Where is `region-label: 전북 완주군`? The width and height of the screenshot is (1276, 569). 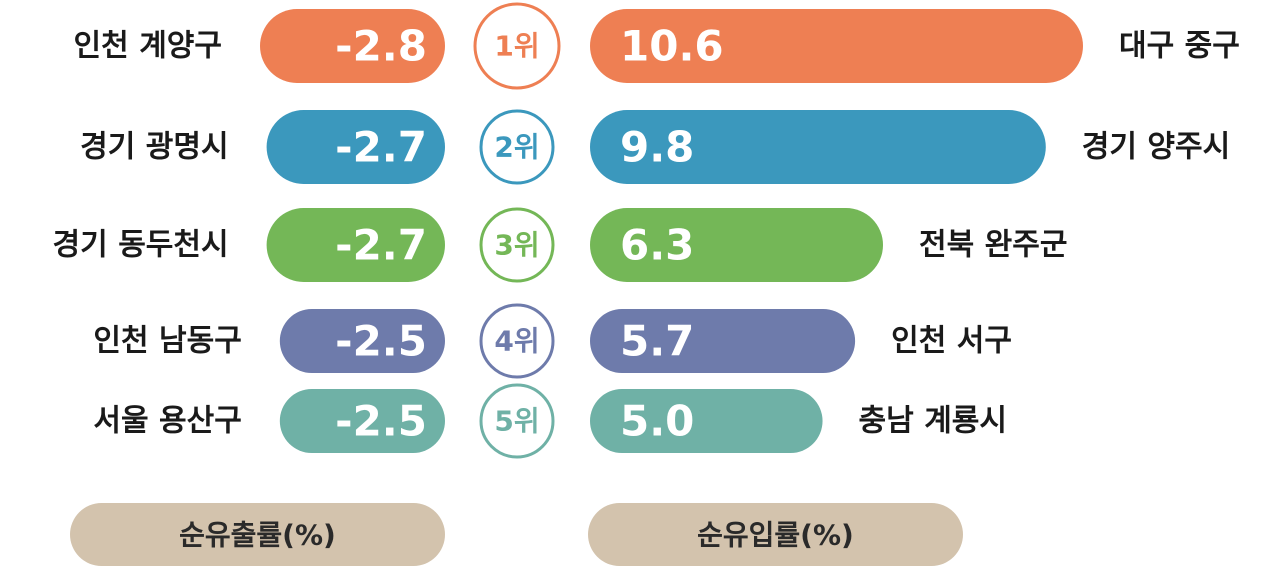 region-label: 전북 완주군 is located at coordinates (993, 245).